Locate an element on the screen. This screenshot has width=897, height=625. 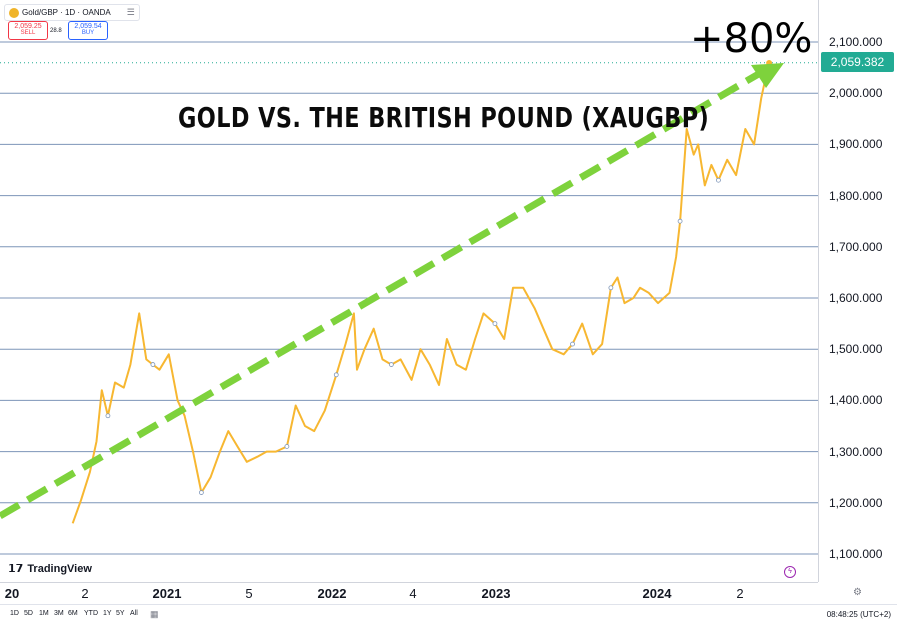
sell-label: SELL is located at coordinates (28, 33).